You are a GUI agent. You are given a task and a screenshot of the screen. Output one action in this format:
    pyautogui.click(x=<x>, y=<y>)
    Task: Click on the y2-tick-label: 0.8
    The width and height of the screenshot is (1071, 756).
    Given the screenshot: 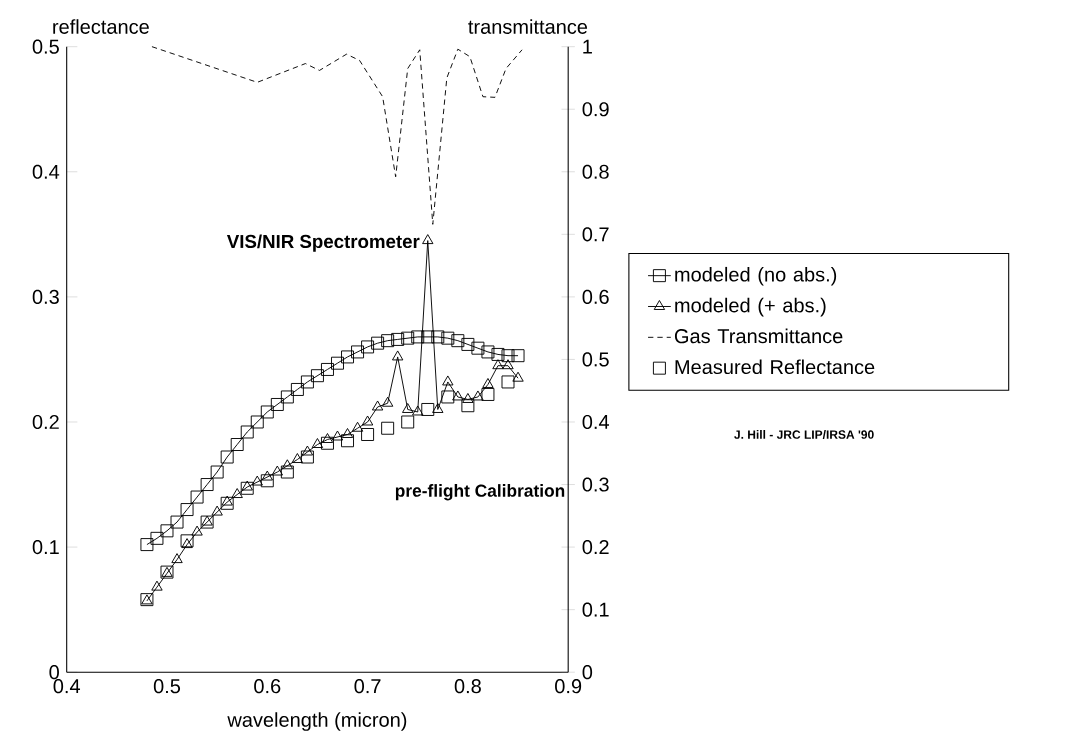 What is the action you would take?
    pyautogui.click(x=595, y=171)
    